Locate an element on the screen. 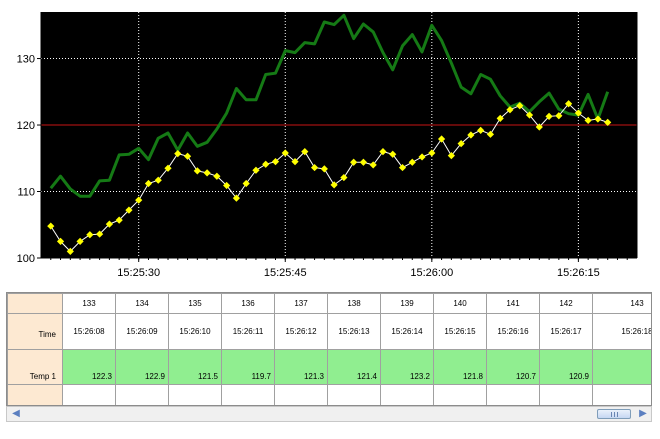  table-cell: 15:26:15 is located at coordinates (460, 331).